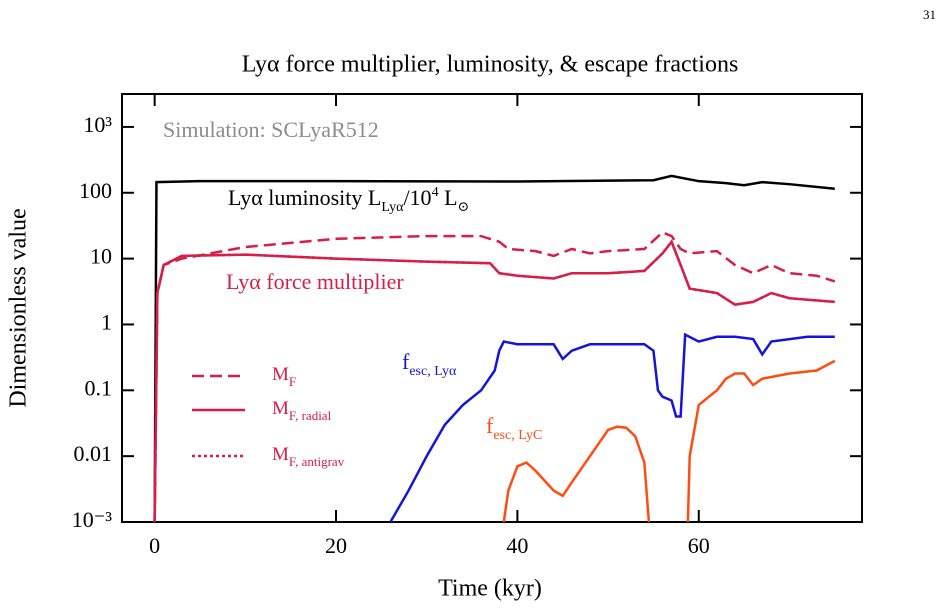 This screenshot has height=616, width=951. I want to click on annotation-part: Simulation: SCLyaR512, so click(271, 129).